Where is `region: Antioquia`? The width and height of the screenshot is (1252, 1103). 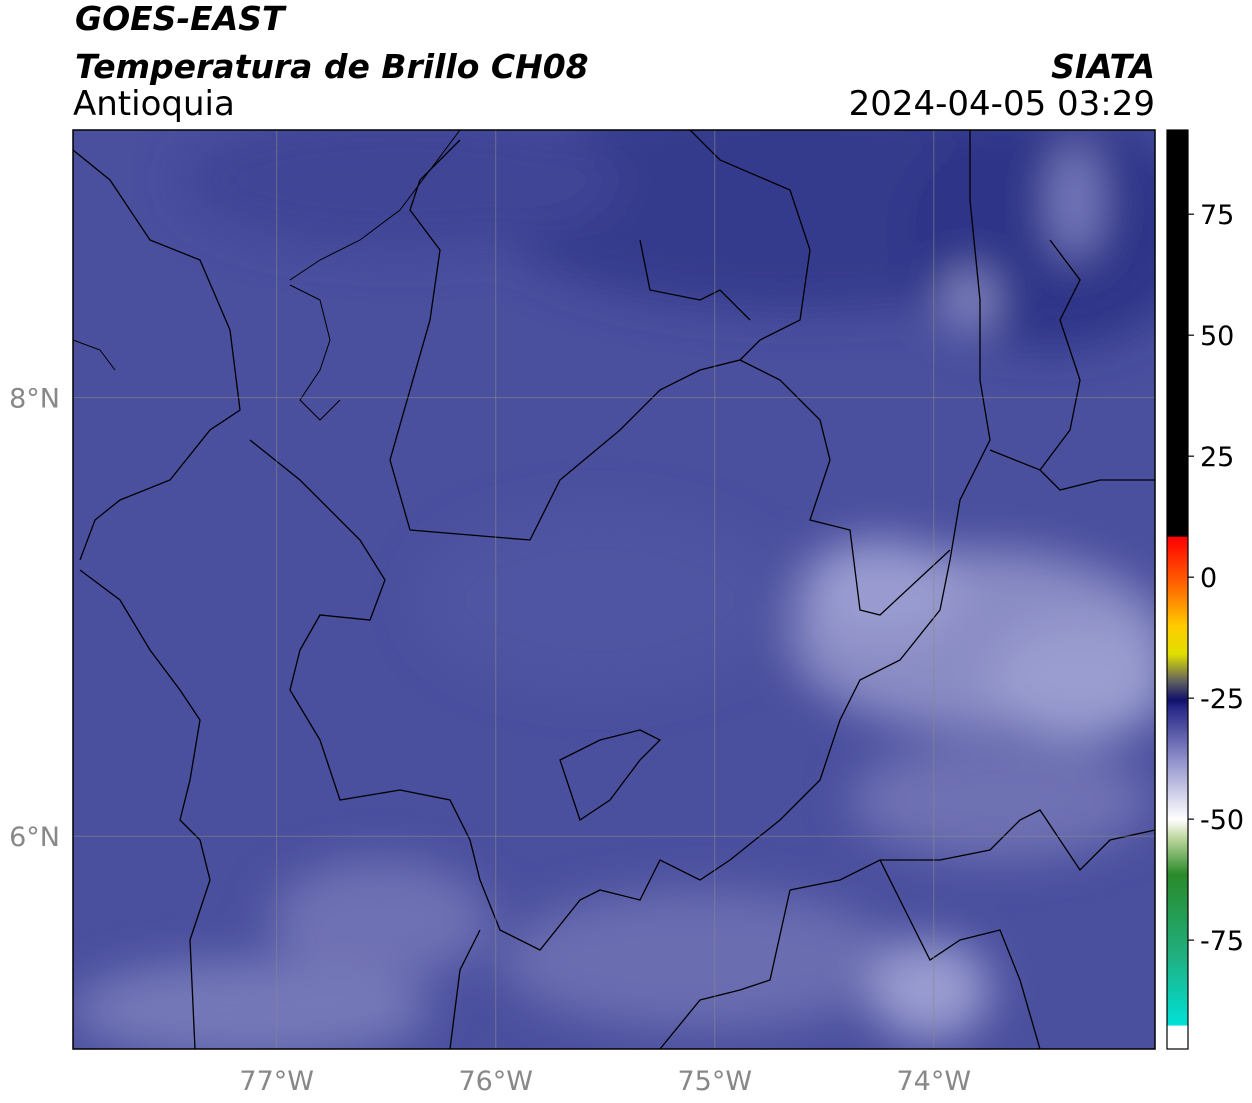 region: Antioquia is located at coordinates (154, 104).